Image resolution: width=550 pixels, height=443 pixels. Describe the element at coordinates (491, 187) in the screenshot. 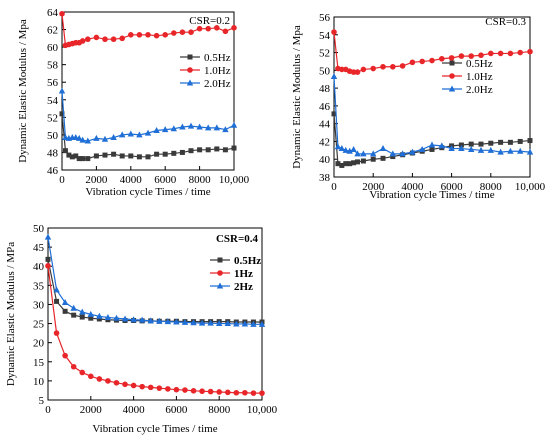

I see `x-tick-label: 8000` at that location.